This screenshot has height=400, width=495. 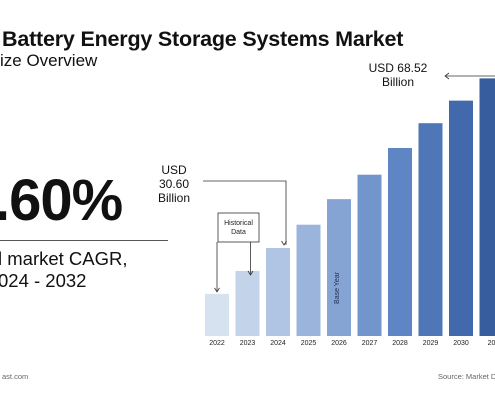 What do you see at coordinates (203, 39) in the screenshot?
I see `page-title: Battery Energy Storage Systems Market` at bounding box center [203, 39].